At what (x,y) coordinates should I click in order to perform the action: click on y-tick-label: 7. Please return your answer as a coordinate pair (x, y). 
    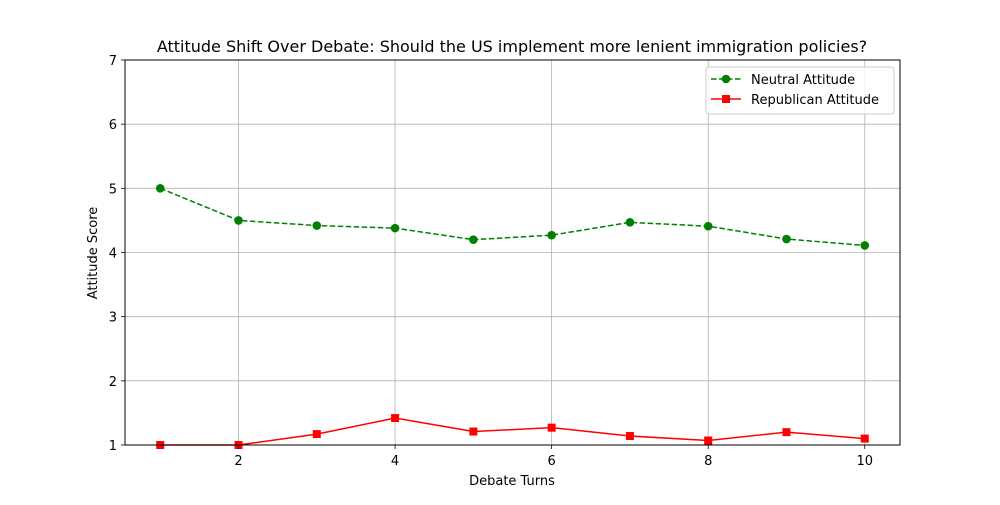
    Looking at the image, I should click on (113, 61).